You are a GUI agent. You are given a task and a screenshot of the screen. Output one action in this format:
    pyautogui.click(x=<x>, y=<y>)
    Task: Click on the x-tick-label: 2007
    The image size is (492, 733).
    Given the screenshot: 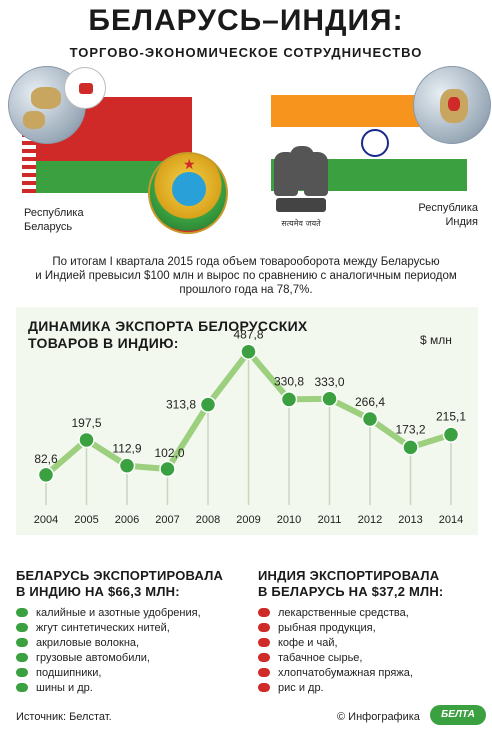 What is the action you would take?
    pyautogui.click(x=167, y=520)
    